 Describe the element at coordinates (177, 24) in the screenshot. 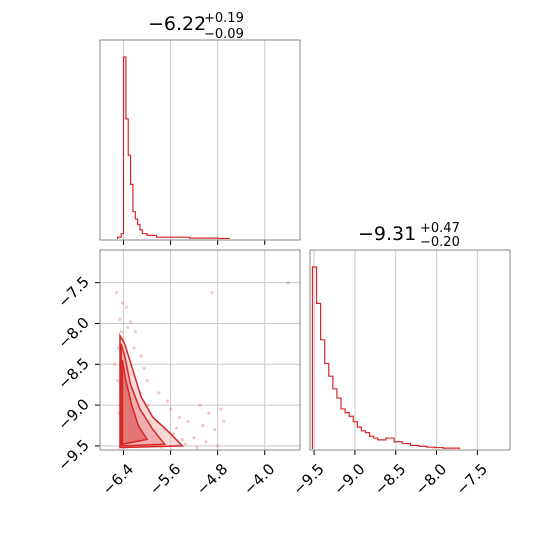

I see `title-value: −6.22` at that location.